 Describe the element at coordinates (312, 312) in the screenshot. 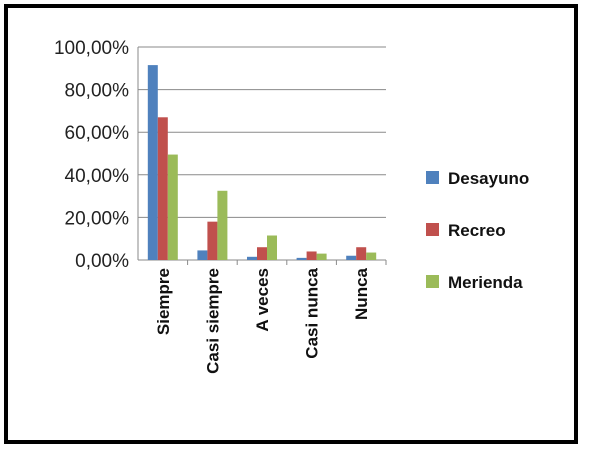

I see `x-category-label: Casi nunca` at that location.